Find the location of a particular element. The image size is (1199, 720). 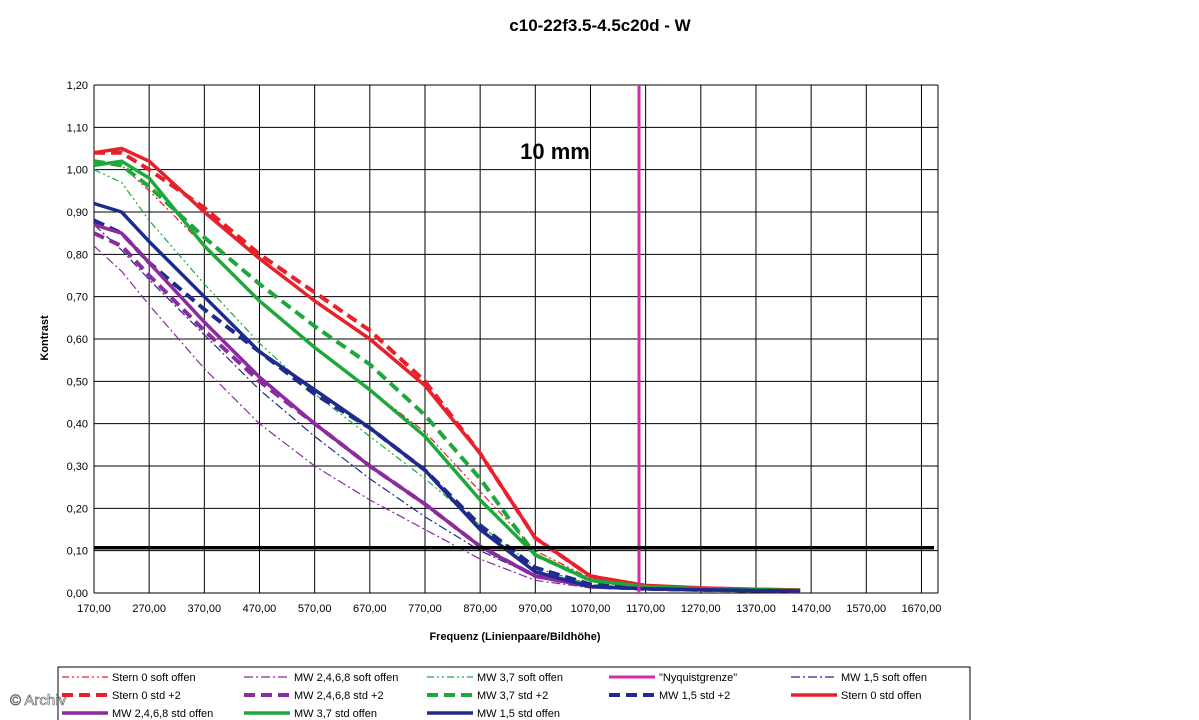

legend-label: MW 3,7 soft offen is located at coordinates (520, 678).